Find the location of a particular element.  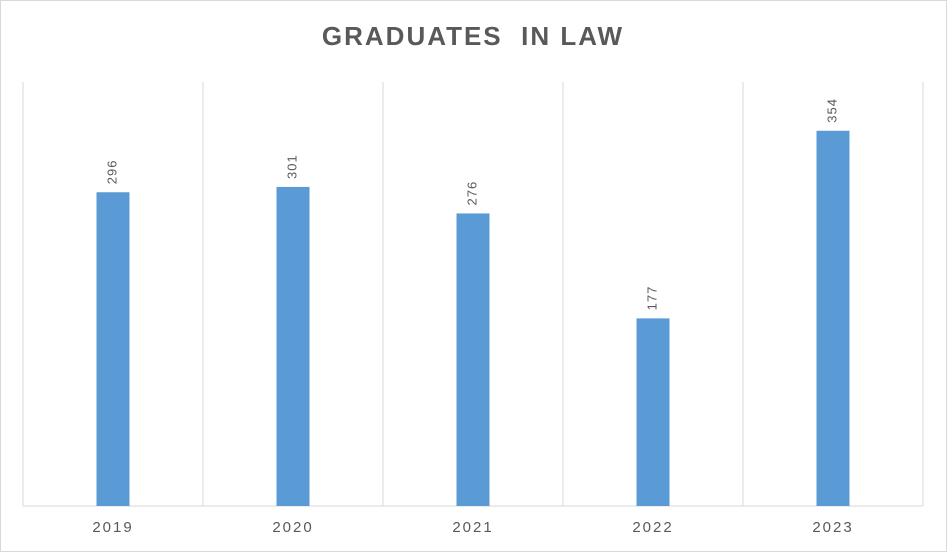

x-tick-label: 2023 is located at coordinates (832, 527).